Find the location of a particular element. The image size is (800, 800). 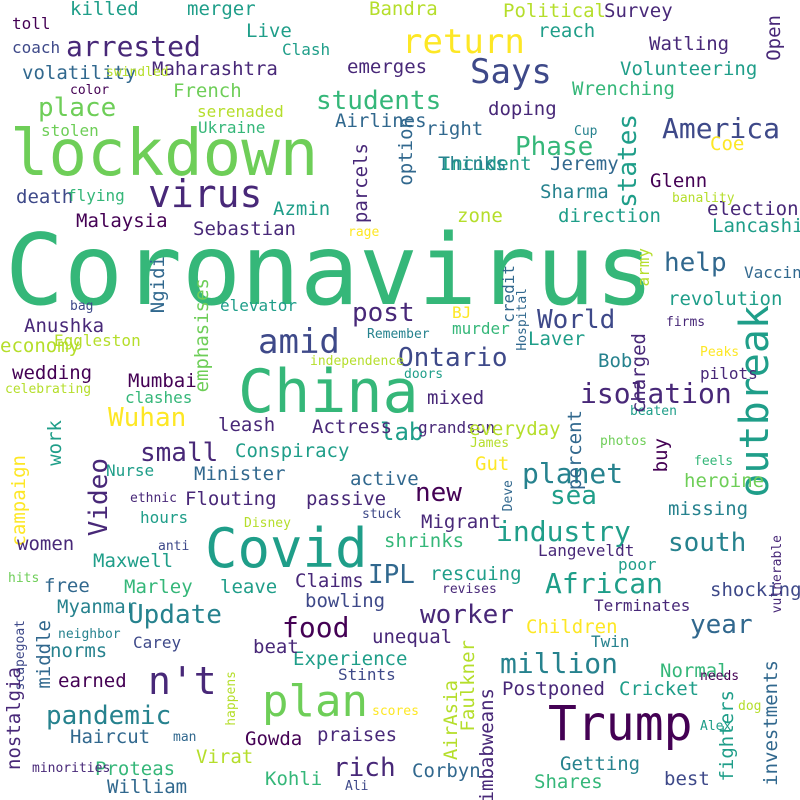

word-zimbabweans: Zimbabweans is located at coordinates (487, 744).